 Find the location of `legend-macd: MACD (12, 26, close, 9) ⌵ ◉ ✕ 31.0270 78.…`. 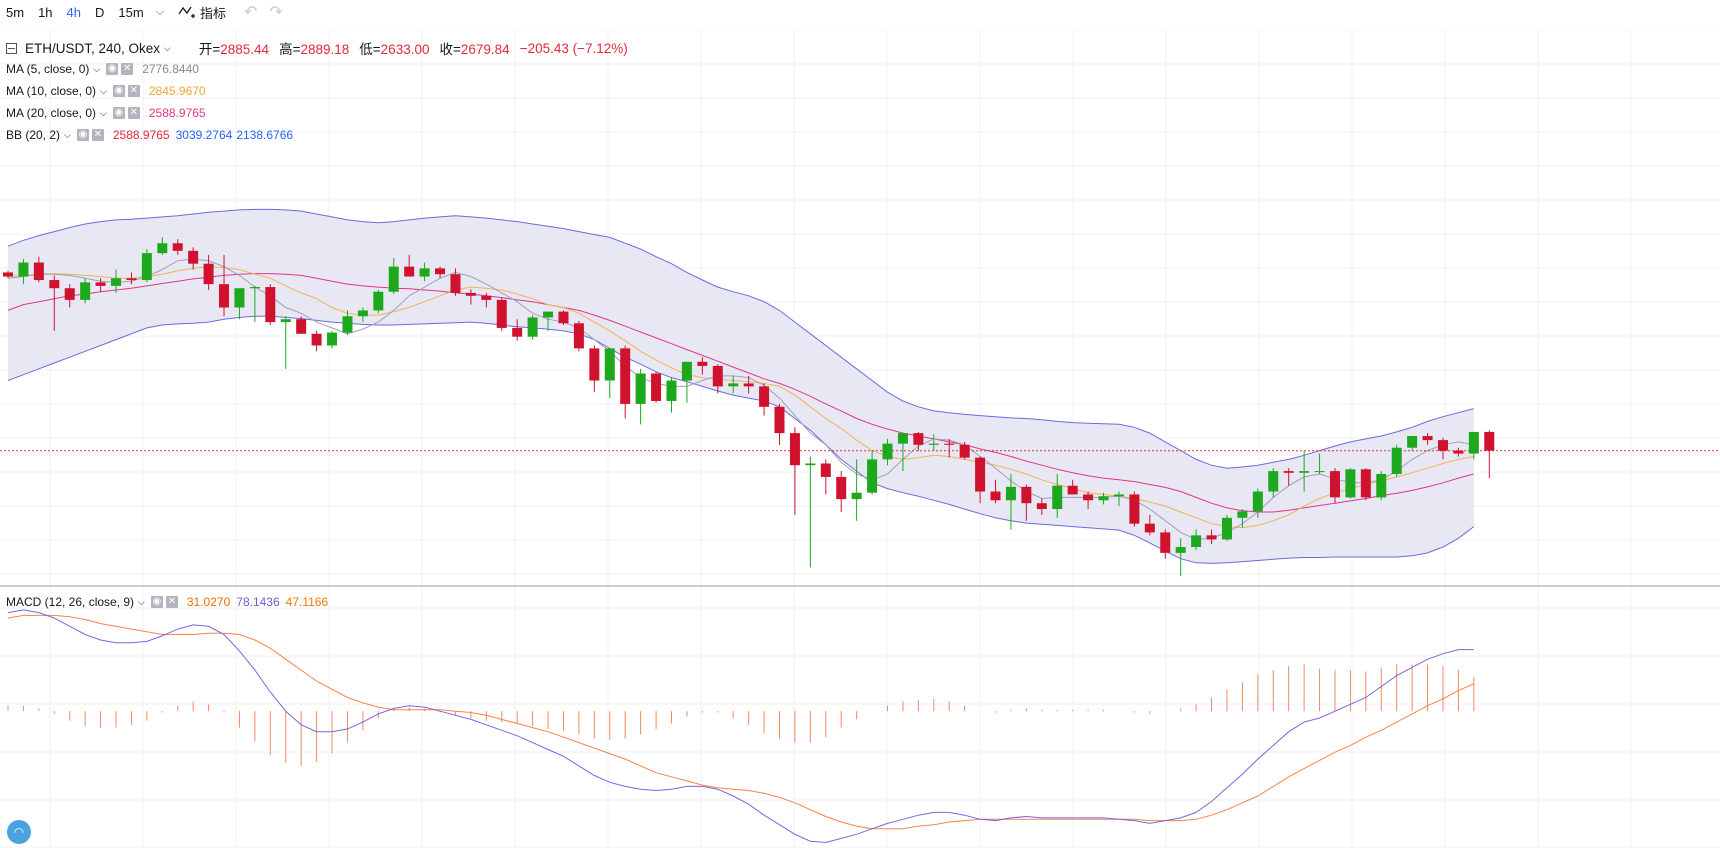

legend-macd: MACD (12, 26, close, 9) ⌵ ◉ ✕ 31.0270 78.… is located at coordinates (167, 602).